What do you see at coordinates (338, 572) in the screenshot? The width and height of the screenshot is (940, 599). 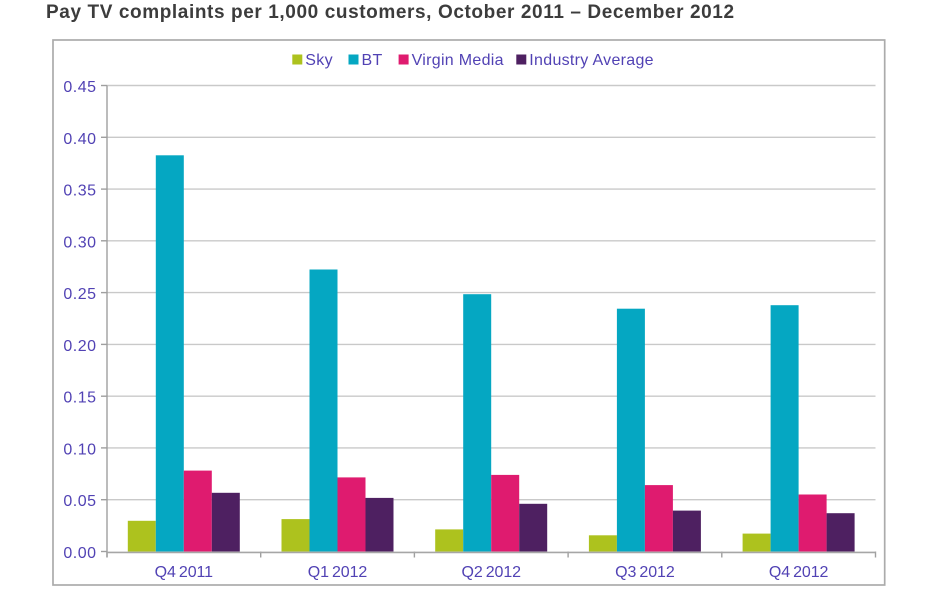 I see `svg-text: Q1 2012` at bounding box center [338, 572].